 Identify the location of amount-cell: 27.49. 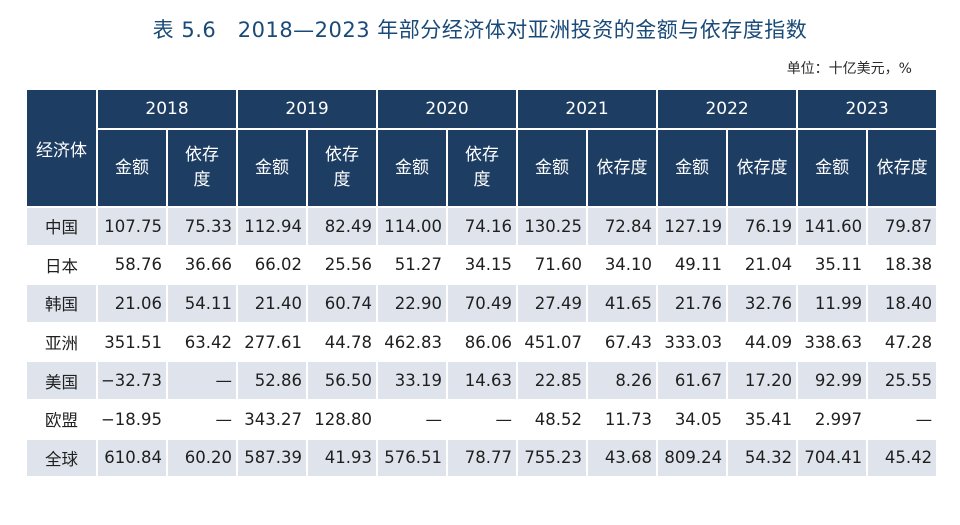
(552, 303).